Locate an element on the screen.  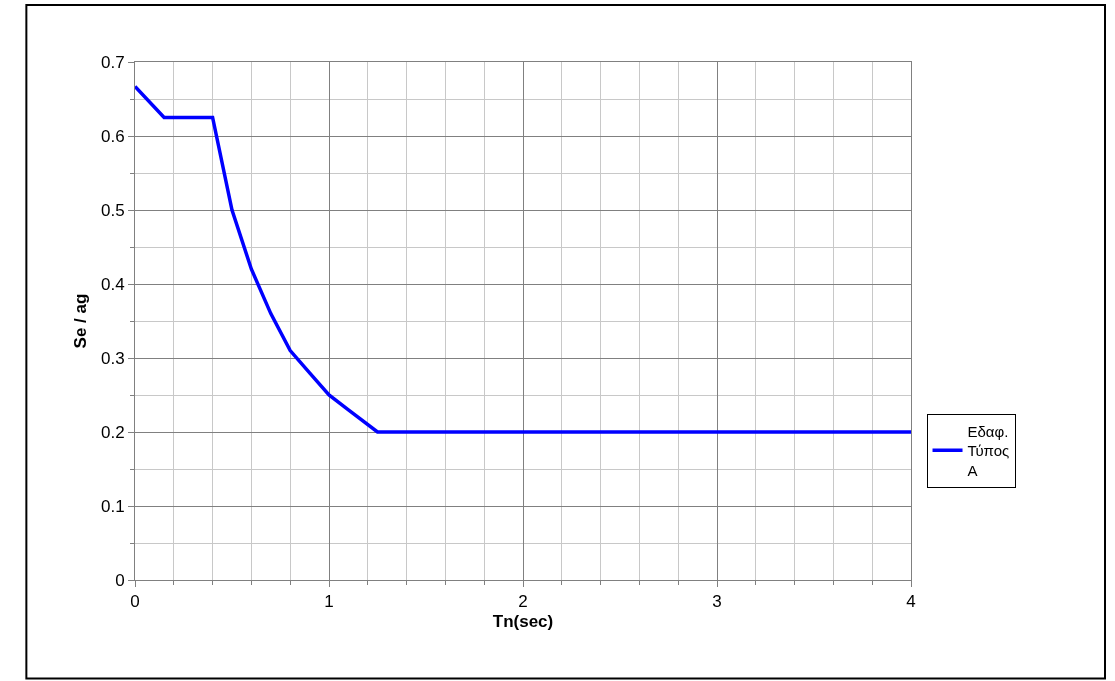
x-tick-label: 4 is located at coordinates (911, 602).